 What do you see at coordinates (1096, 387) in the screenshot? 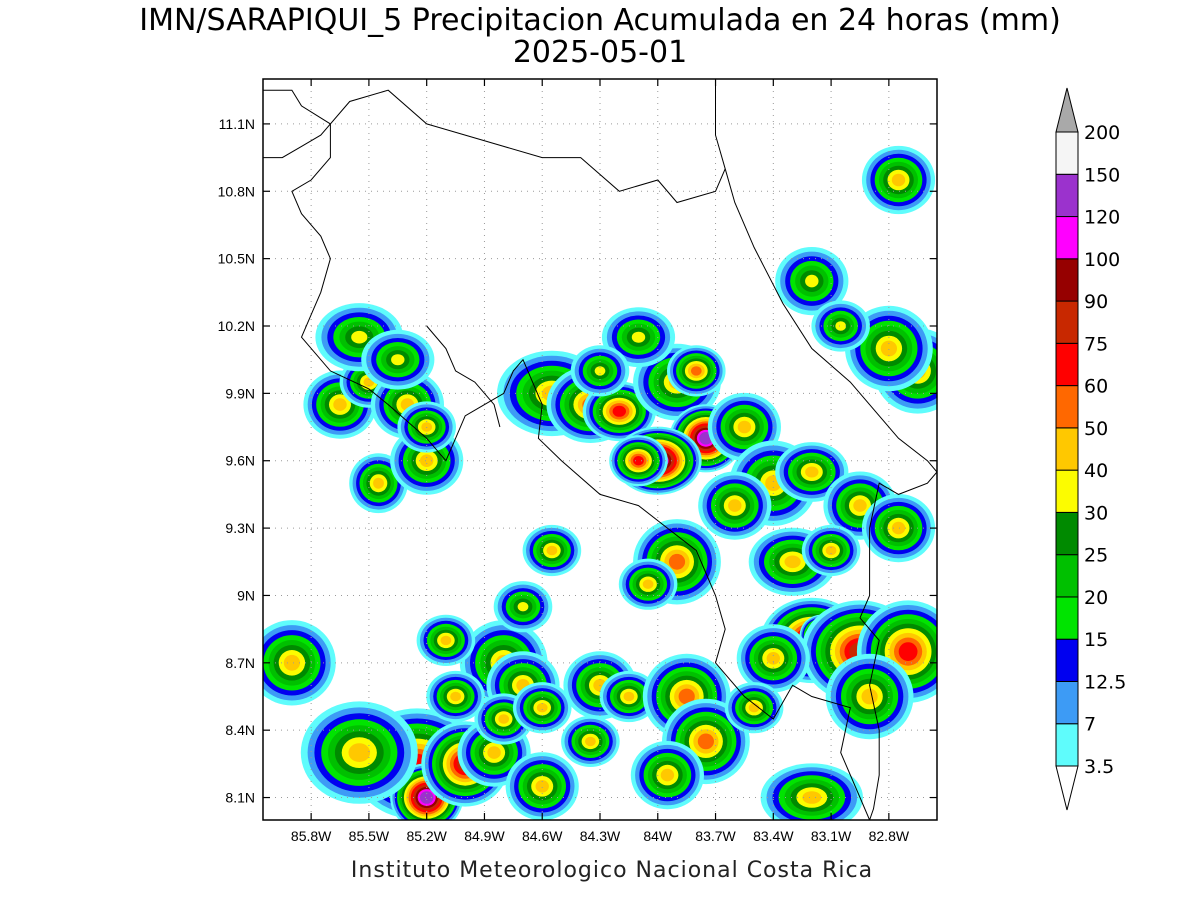
I see `colorbar-level-label: 60` at bounding box center [1096, 387].